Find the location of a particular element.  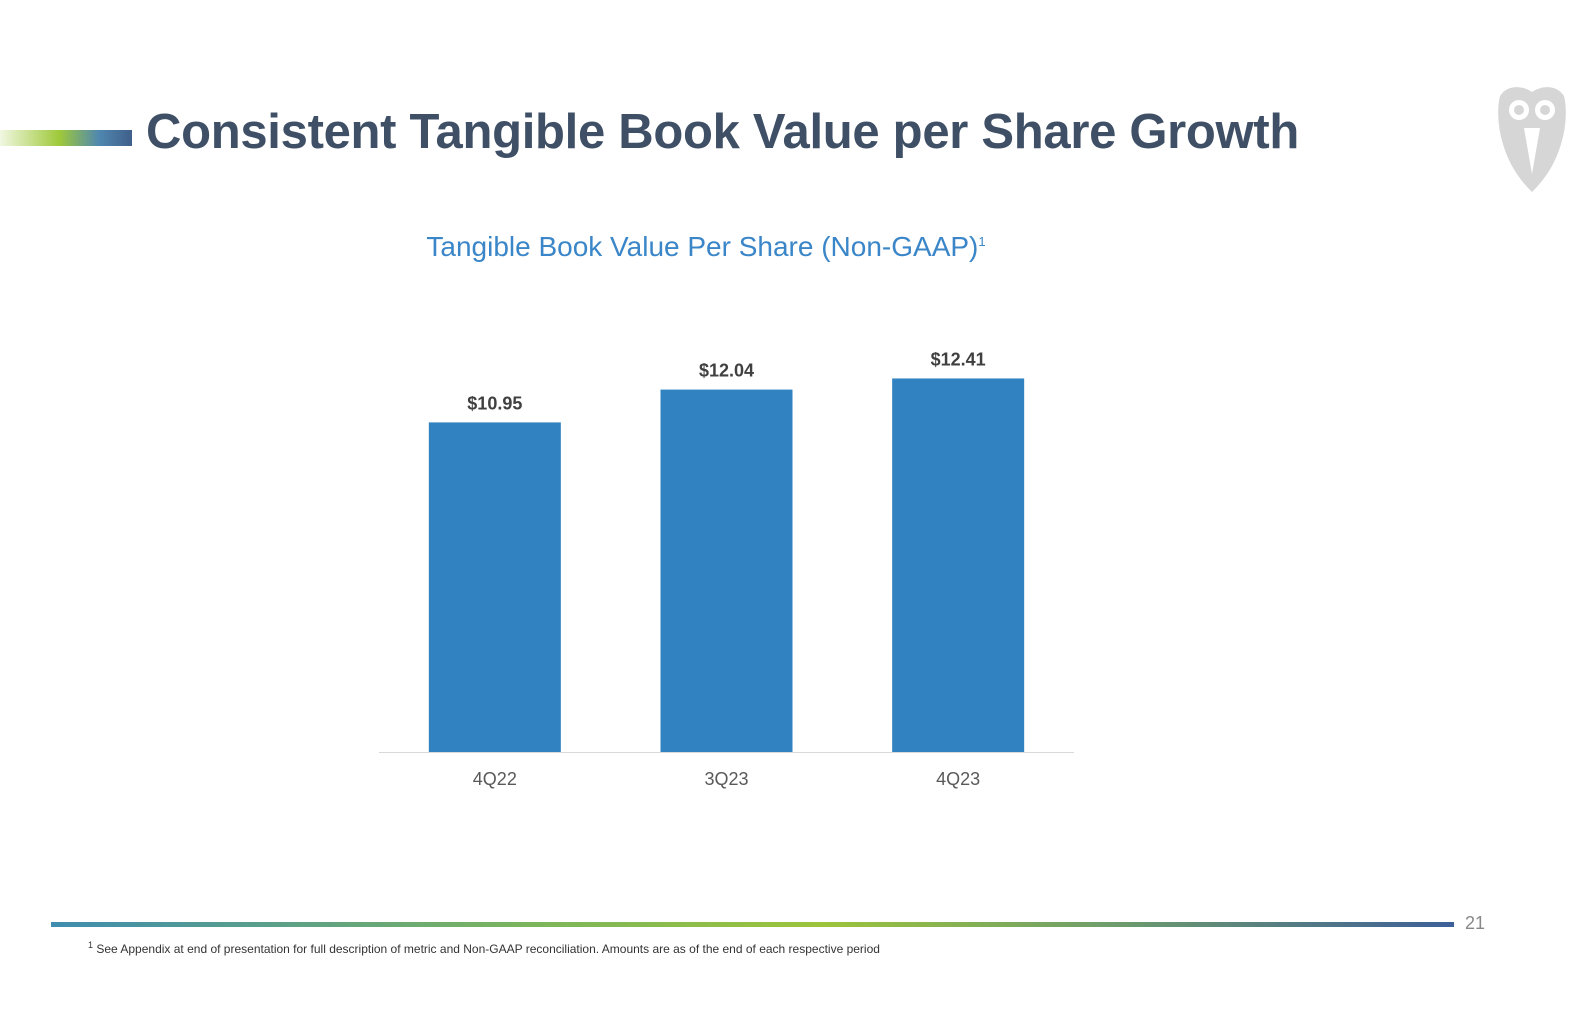

category-labels: 4Q22 3Q23 4Q23 is located at coordinates (726, 779).